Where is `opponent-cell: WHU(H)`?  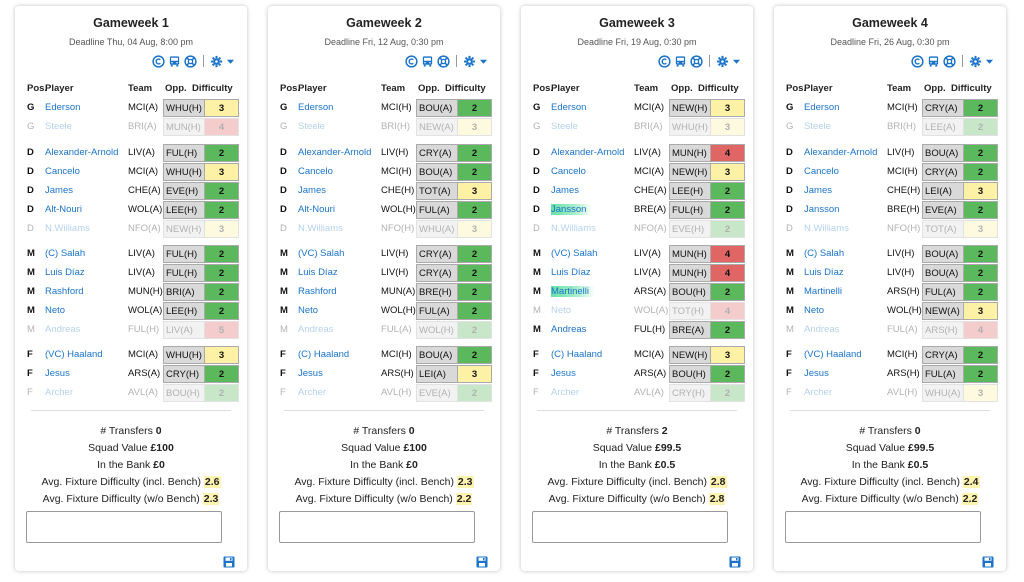 opponent-cell: WHU(H) is located at coordinates (184, 108).